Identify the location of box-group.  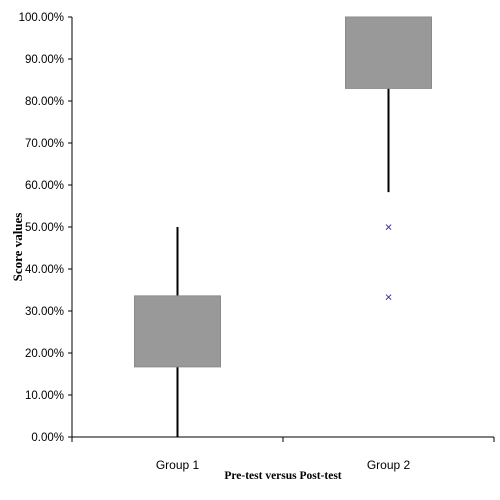
(177, 332).